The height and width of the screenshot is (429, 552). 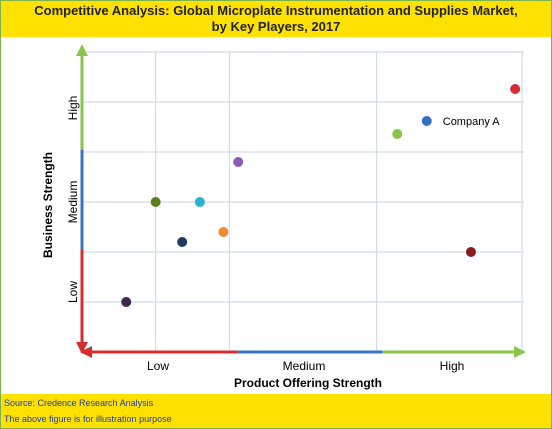 I want to click on y-axis-arrowhead, so click(x=82, y=50).